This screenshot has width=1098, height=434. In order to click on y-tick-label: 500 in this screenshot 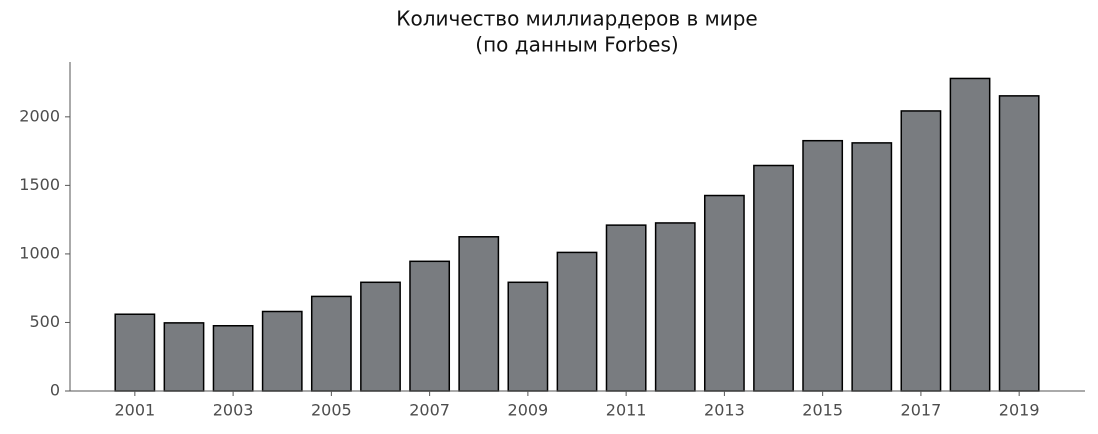, I will do `click(44, 321)`.